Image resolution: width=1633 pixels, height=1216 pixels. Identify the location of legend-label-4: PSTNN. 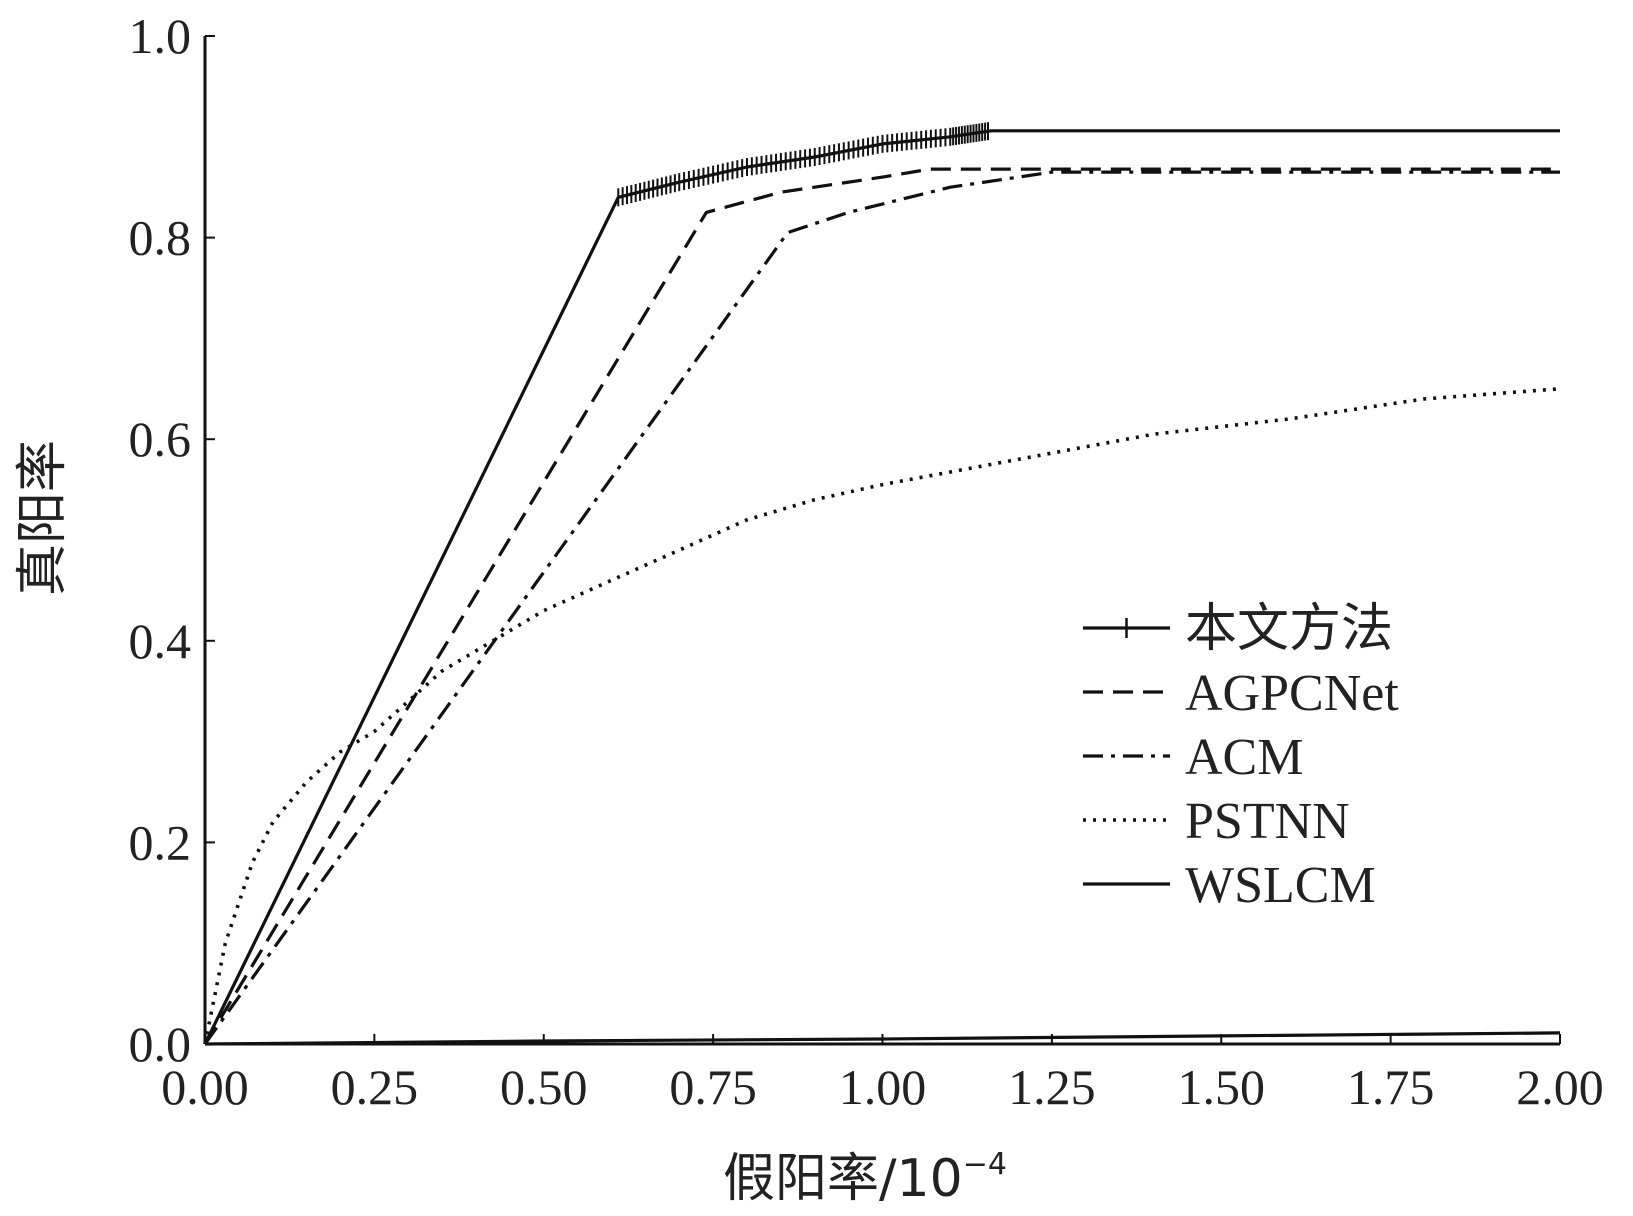
(1267, 821).